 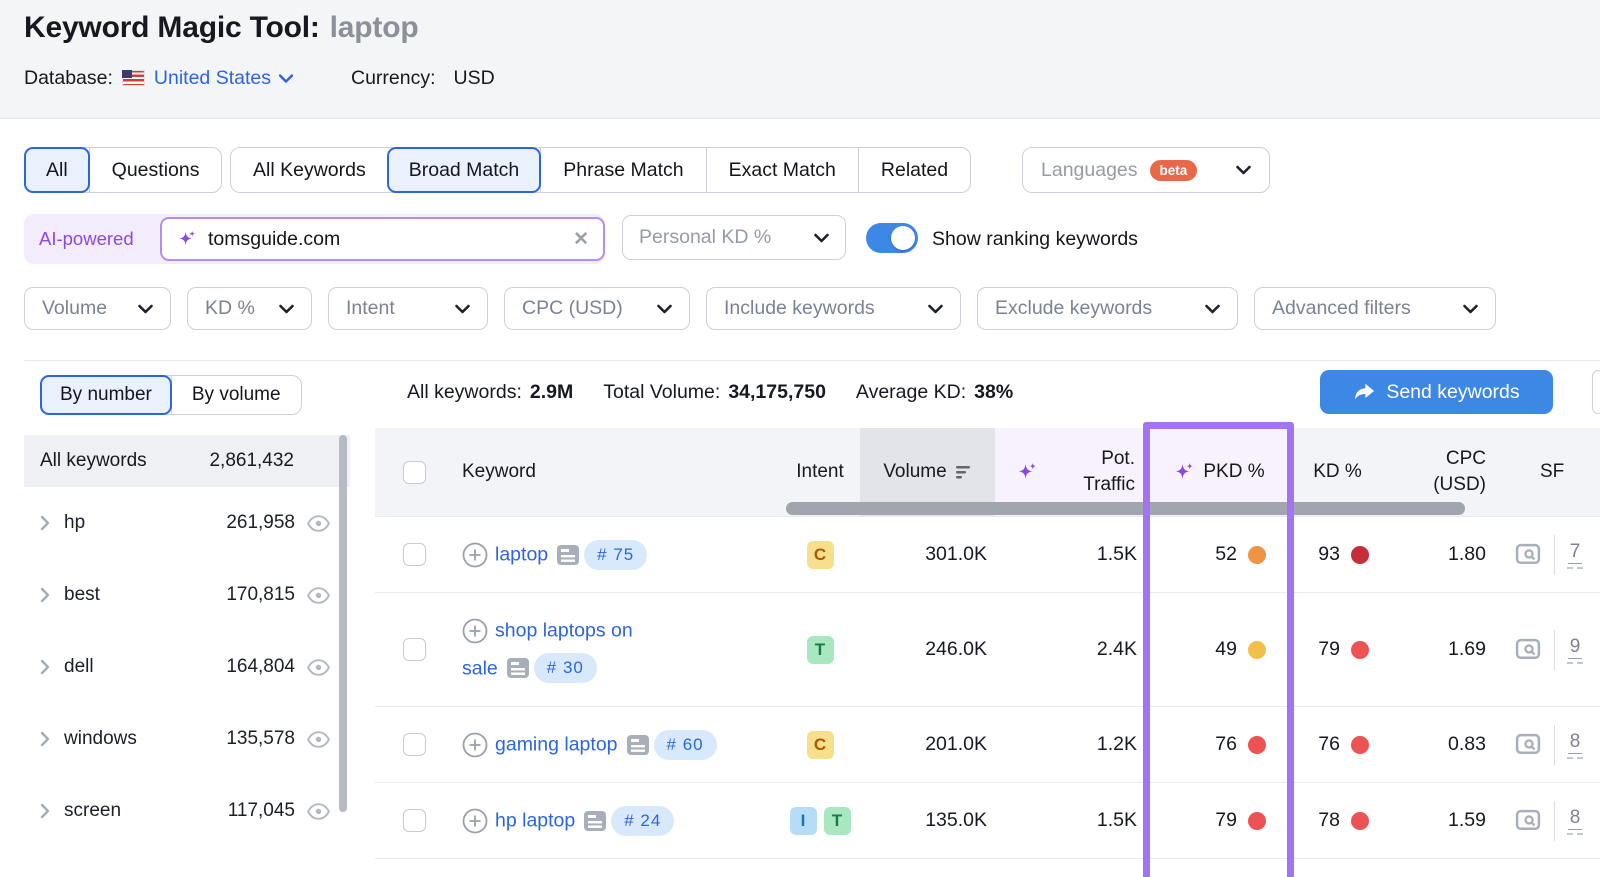 I want to click on advanced-filters-dropdown: Advanced filters, so click(x=1375, y=308).